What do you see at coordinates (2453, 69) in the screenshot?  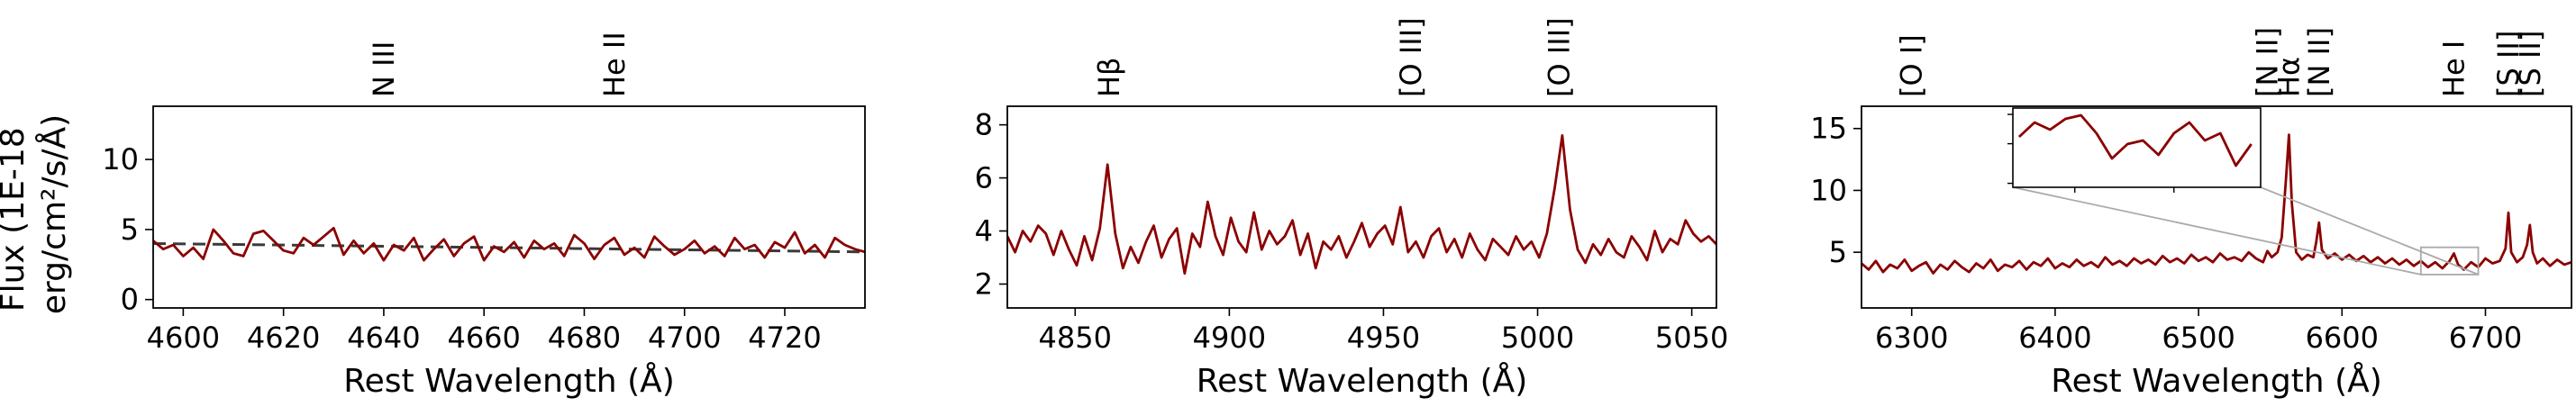 I see `emission-line-label: He I` at bounding box center [2453, 69].